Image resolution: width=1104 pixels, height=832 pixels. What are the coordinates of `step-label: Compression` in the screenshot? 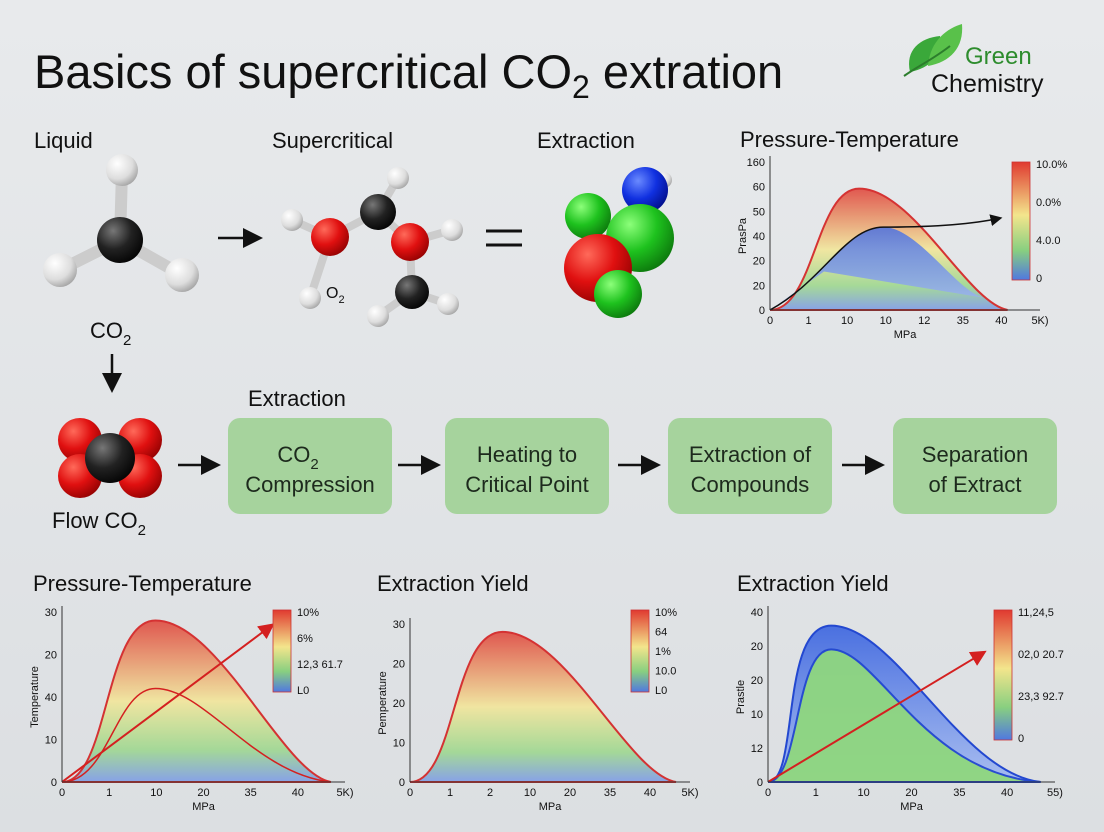 It's located at (310, 484).